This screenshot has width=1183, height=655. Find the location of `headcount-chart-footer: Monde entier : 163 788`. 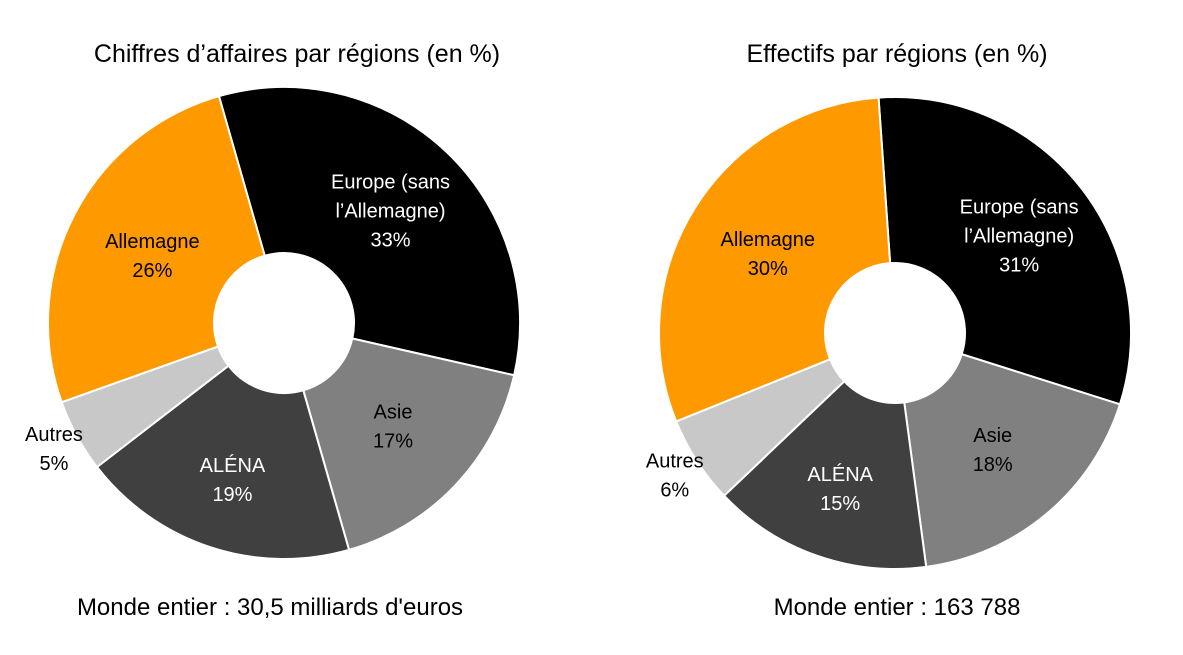

headcount-chart-footer: Monde entier : 163 788 is located at coordinates (897, 607).